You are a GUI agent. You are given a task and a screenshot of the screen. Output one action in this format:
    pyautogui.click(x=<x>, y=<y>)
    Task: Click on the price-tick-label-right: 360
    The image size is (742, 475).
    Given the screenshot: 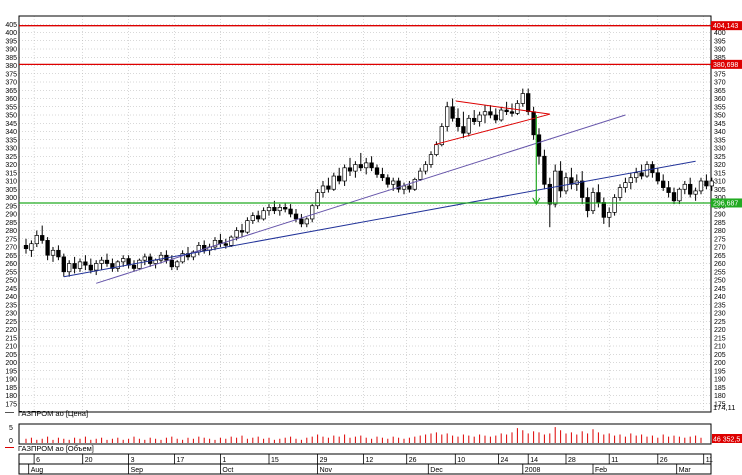 What is the action you would take?
    pyautogui.click(x=720, y=99)
    